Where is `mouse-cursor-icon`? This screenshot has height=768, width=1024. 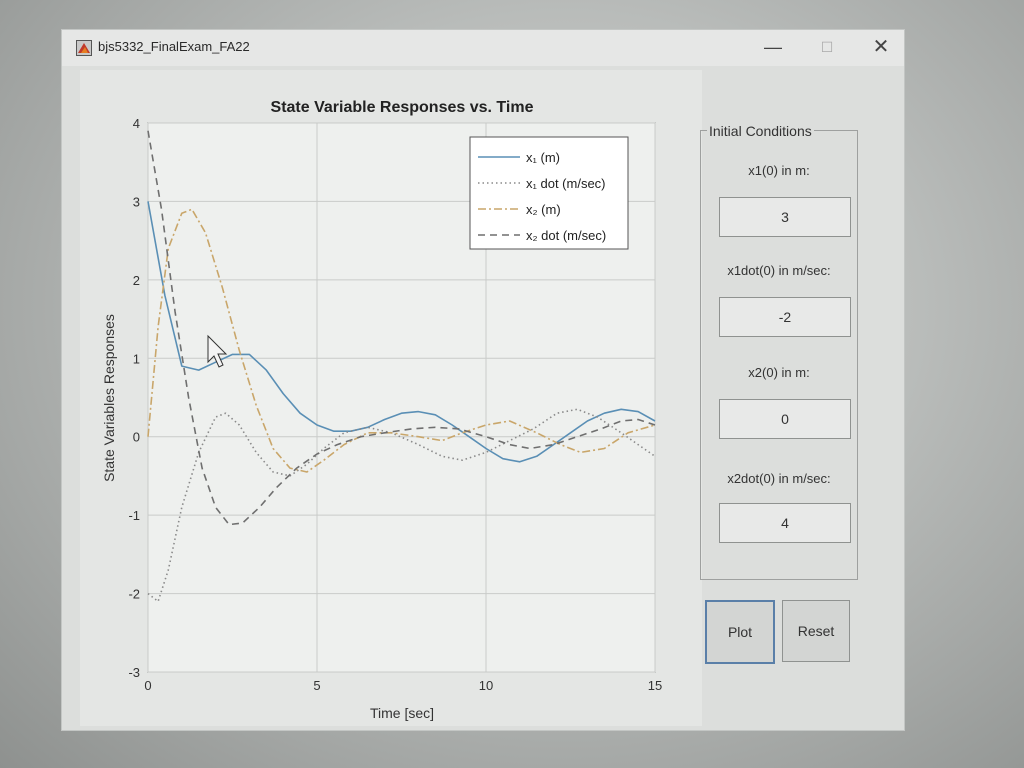 mouse-cursor-icon is located at coordinates (217, 351).